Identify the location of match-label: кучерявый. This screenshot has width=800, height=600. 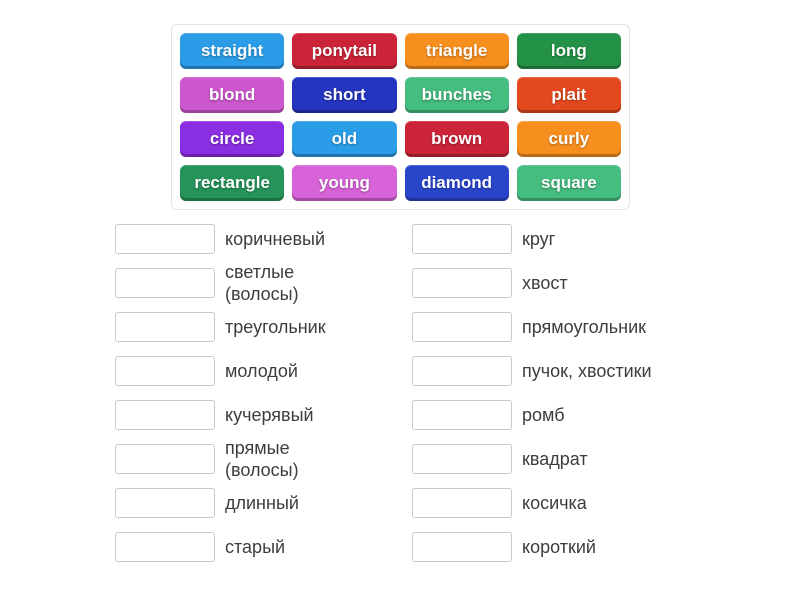
(269, 415).